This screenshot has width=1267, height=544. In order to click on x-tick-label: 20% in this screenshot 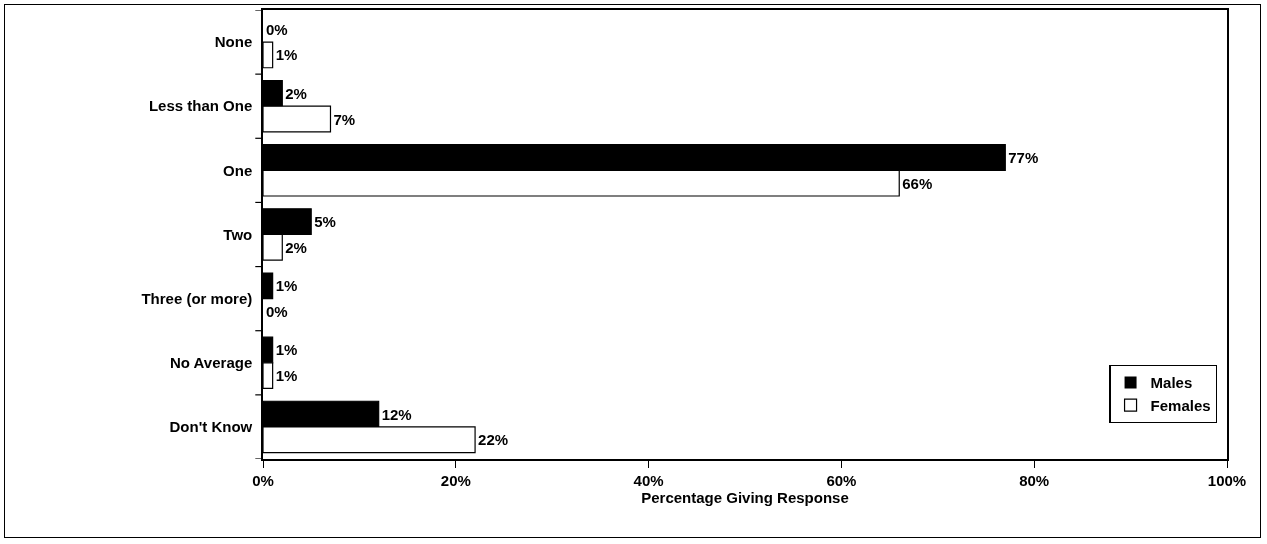, I will do `click(455, 480)`.